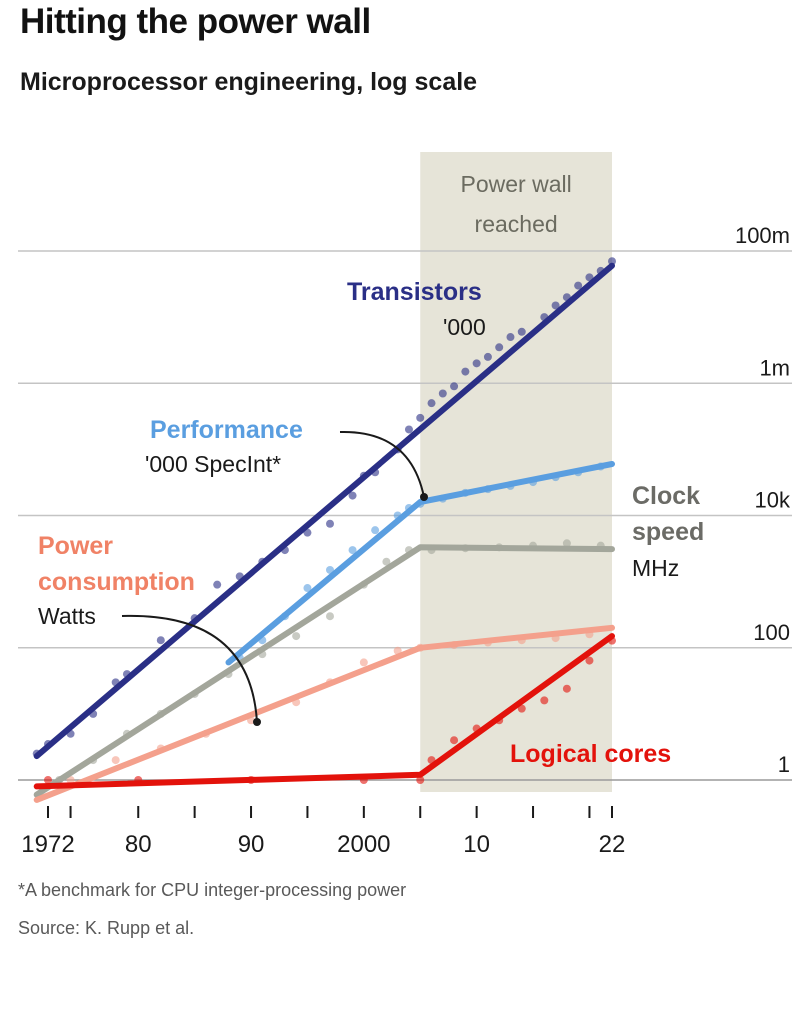  What do you see at coordinates (784, 764) in the screenshot?
I see `y-tick-label: 1` at bounding box center [784, 764].